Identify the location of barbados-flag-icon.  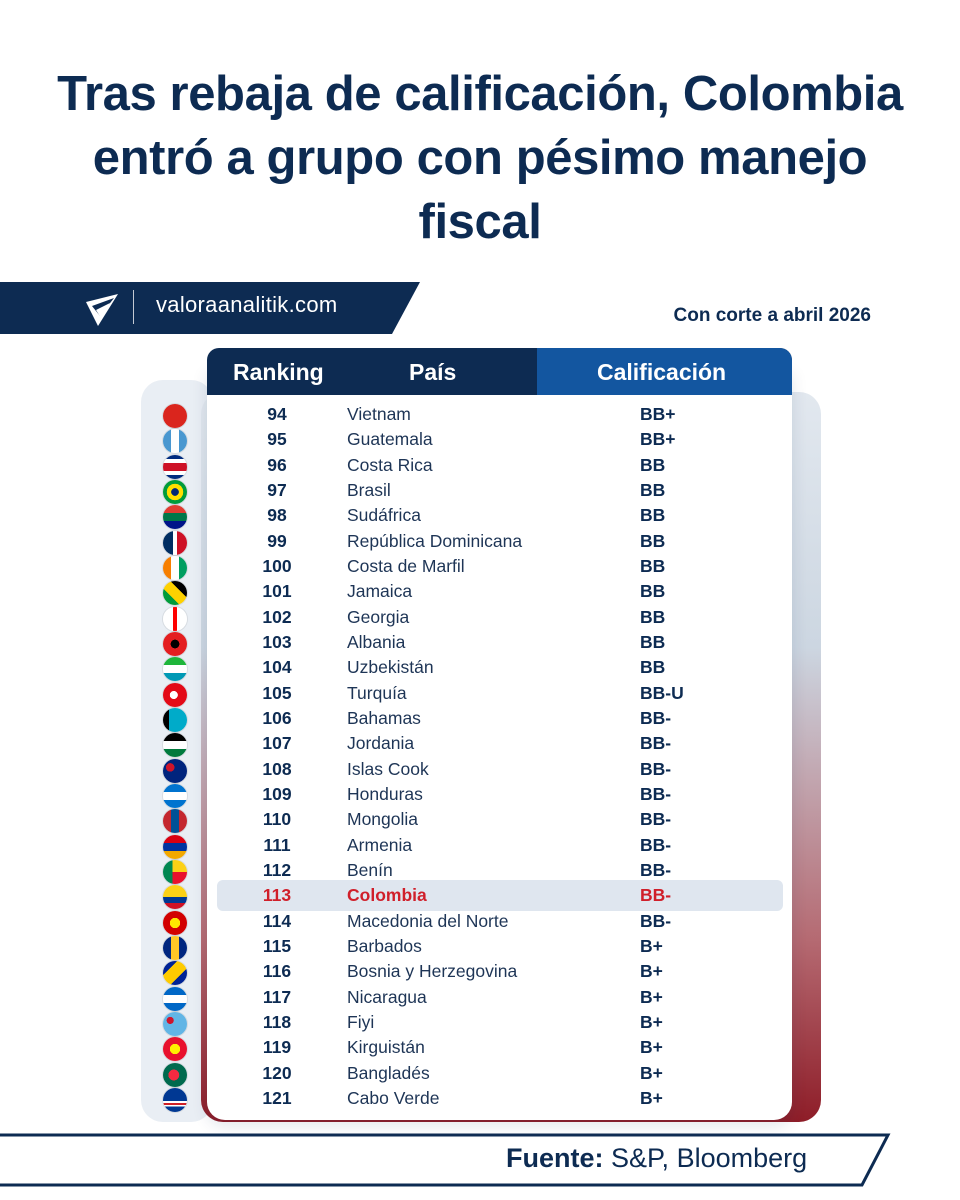
(175, 947).